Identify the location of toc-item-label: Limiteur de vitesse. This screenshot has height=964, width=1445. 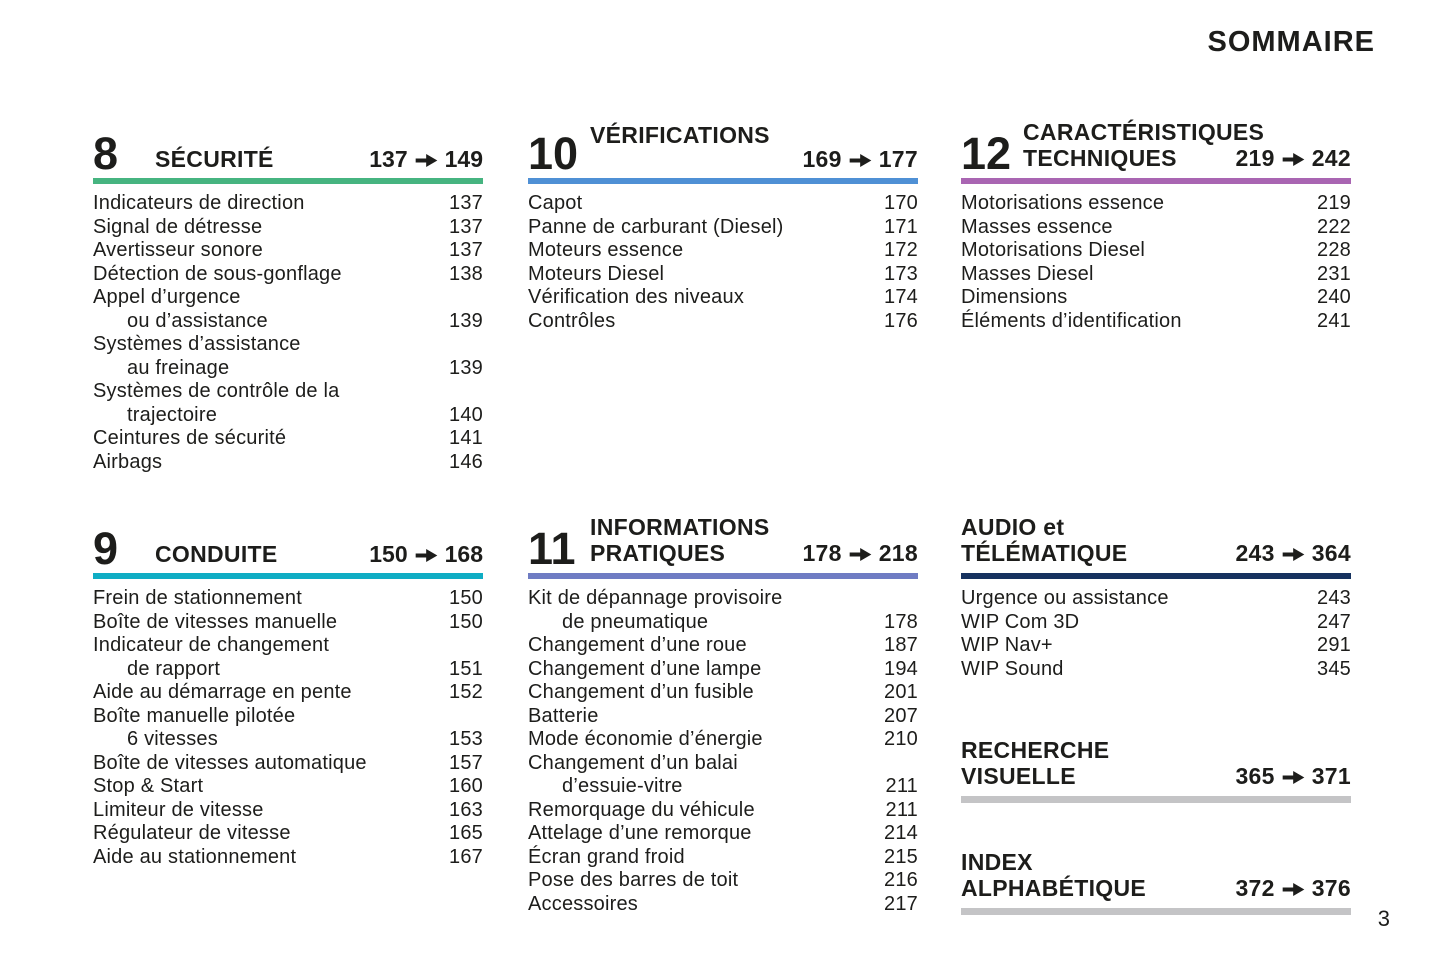
(178, 809).